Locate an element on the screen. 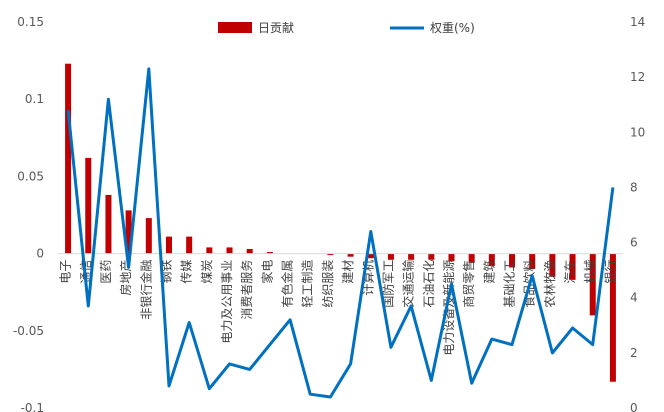 The image size is (664, 412). left-axis-tick-label: 0 is located at coordinates (40, 254).